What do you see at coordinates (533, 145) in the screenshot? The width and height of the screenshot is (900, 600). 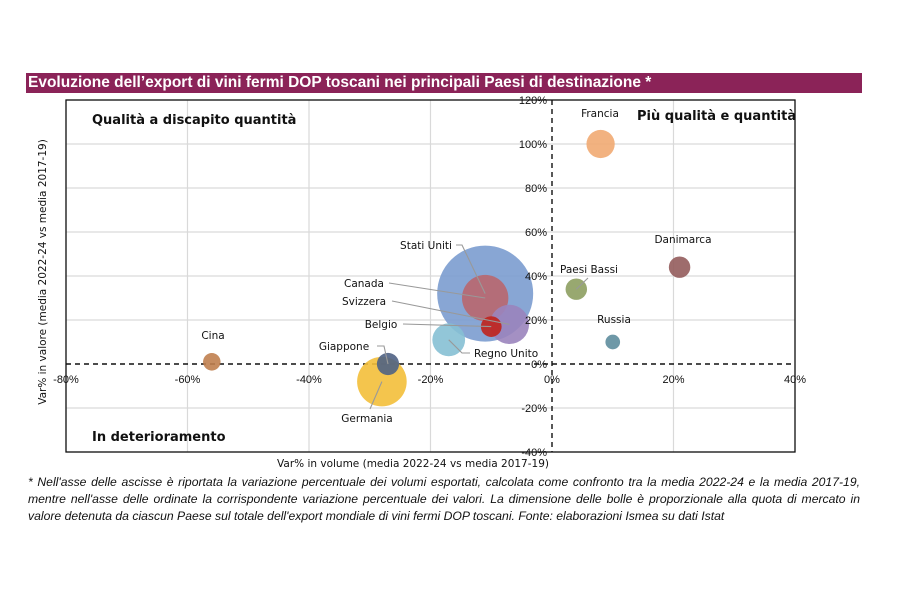 I see `y-tick-label: 100%` at bounding box center [533, 145].